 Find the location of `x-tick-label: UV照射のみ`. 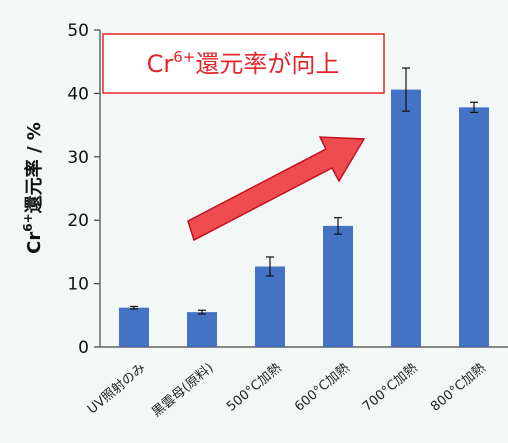

x-tick-label: UV照射のみ is located at coordinates (116, 389).